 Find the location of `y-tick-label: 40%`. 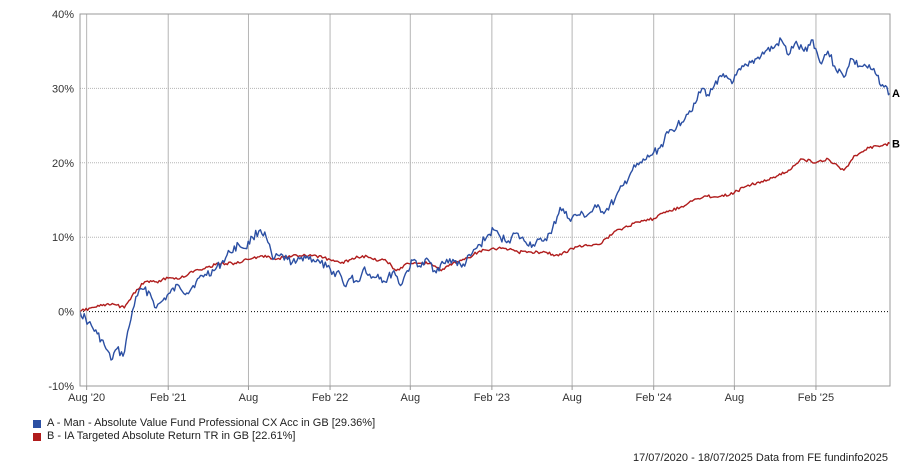

y-tick-label: 40% is located at coordinates (63, 15).